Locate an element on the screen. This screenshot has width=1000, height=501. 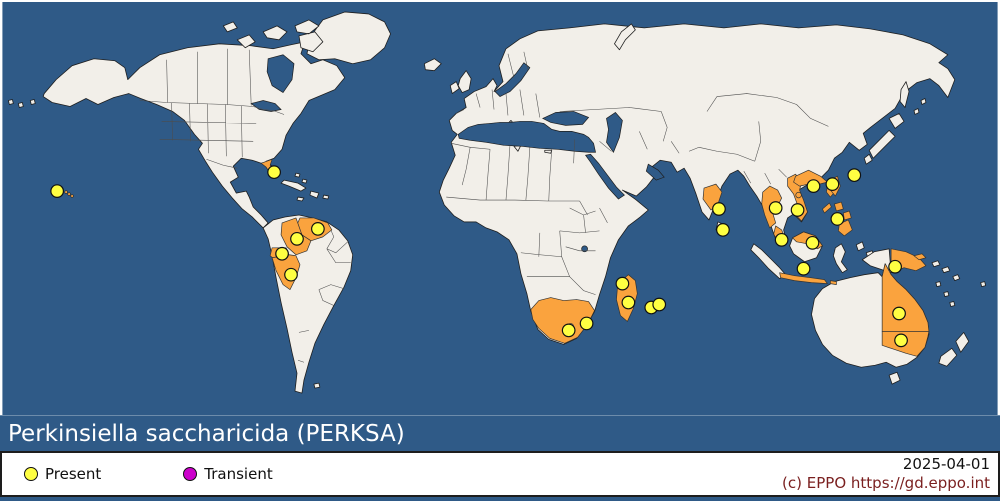
point-colombia is located at coordinates (297, 238).